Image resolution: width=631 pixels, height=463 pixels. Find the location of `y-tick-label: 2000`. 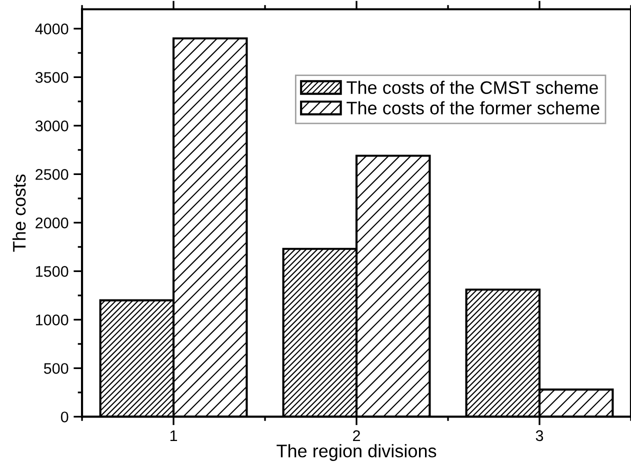

y-tick-label: 2000 is located at coordinates (52, 223).